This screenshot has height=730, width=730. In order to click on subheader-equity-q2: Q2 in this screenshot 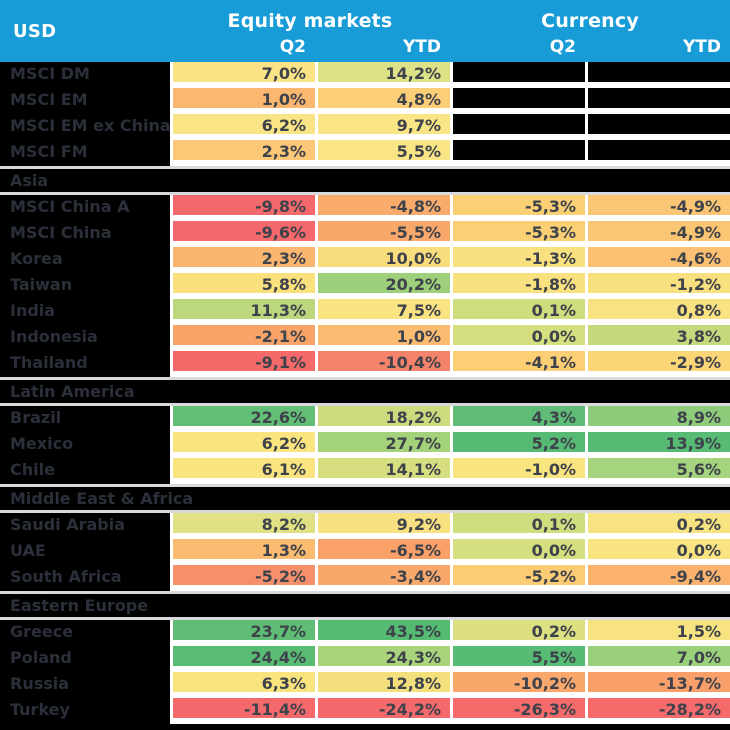, I will do `click(292, 47)`.